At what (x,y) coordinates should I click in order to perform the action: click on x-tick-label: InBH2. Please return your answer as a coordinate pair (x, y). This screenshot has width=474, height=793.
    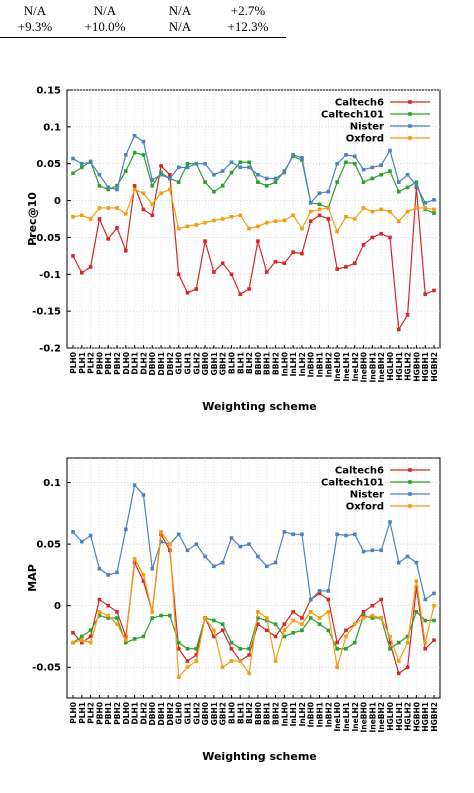
    Looking at the image, I should click on (328, 714).